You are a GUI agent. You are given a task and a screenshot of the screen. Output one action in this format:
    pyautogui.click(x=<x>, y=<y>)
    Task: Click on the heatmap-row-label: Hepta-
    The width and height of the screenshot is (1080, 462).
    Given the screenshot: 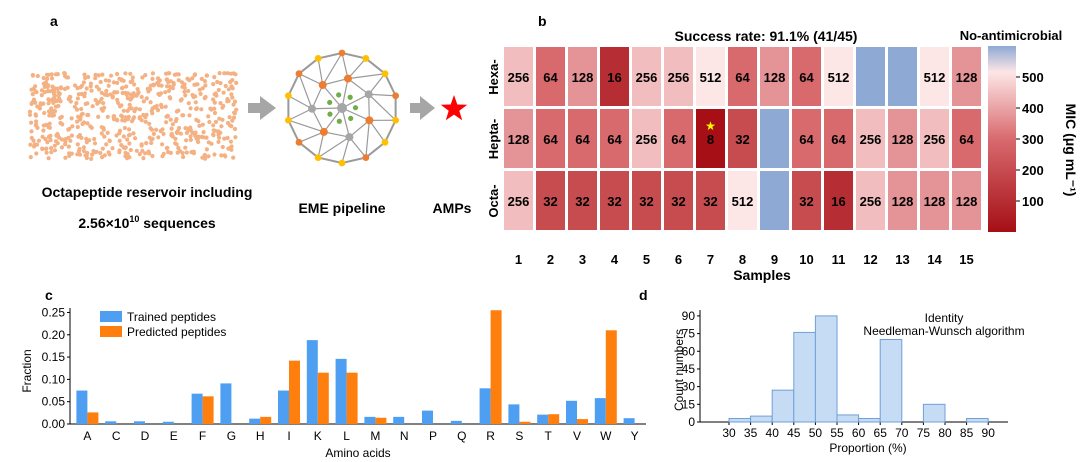 What is the action you would take?
    pyautogui.click(x=493, y=139)
    